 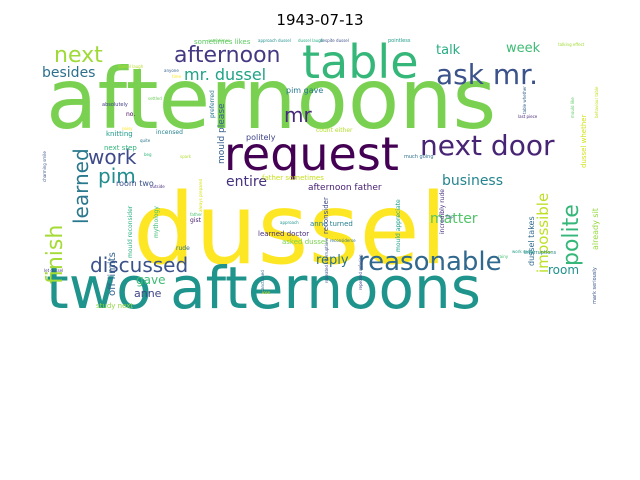 I want to click on cloud-word: sometimes, so click(x=219, y=40).